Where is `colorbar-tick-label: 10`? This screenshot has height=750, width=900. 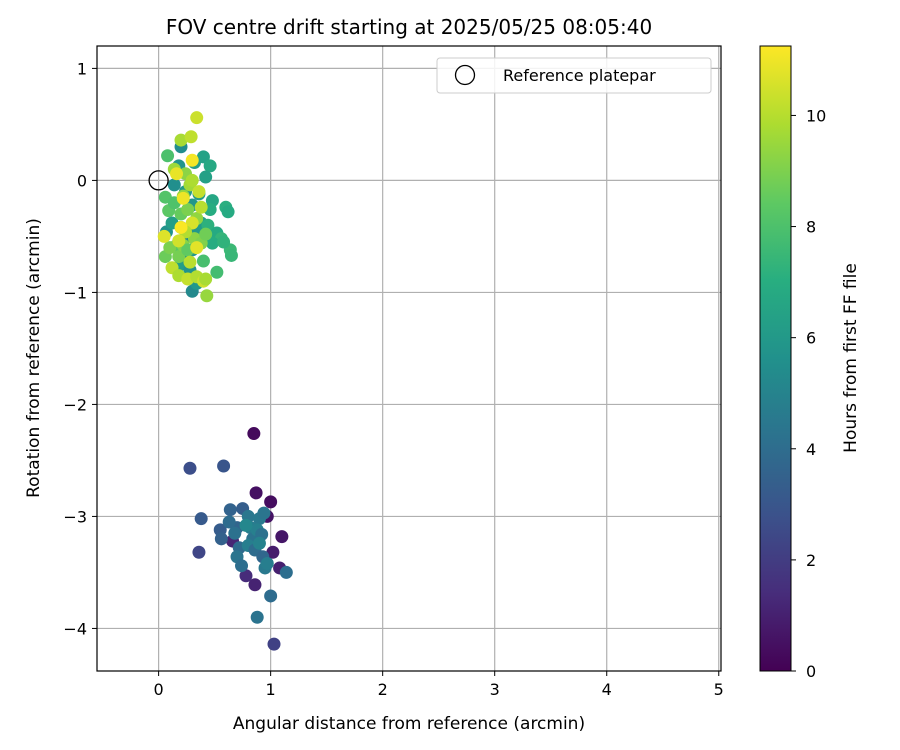
colorbar-tick-label: 10 is located at coordinates (816, 115).